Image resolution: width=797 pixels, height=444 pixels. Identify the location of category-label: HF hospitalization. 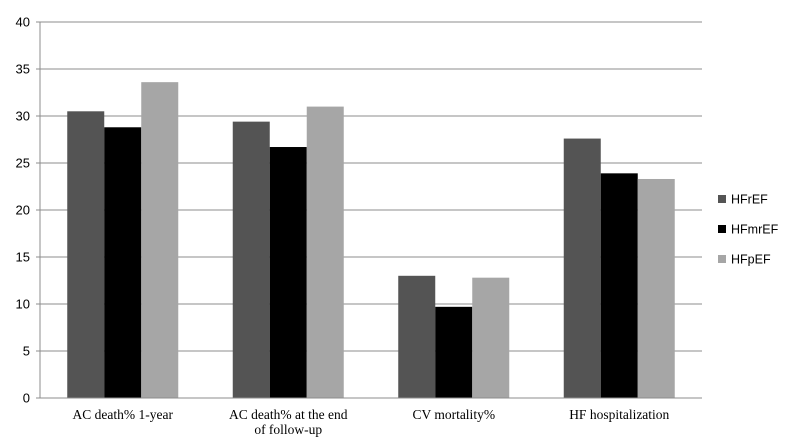
(619, 414).